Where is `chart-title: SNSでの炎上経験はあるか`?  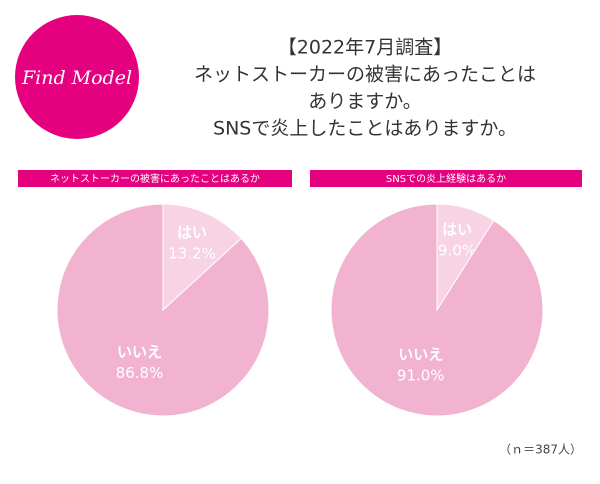
chart-title: SNSでの炎上経験はあるか is located at coordinates (446, 178).